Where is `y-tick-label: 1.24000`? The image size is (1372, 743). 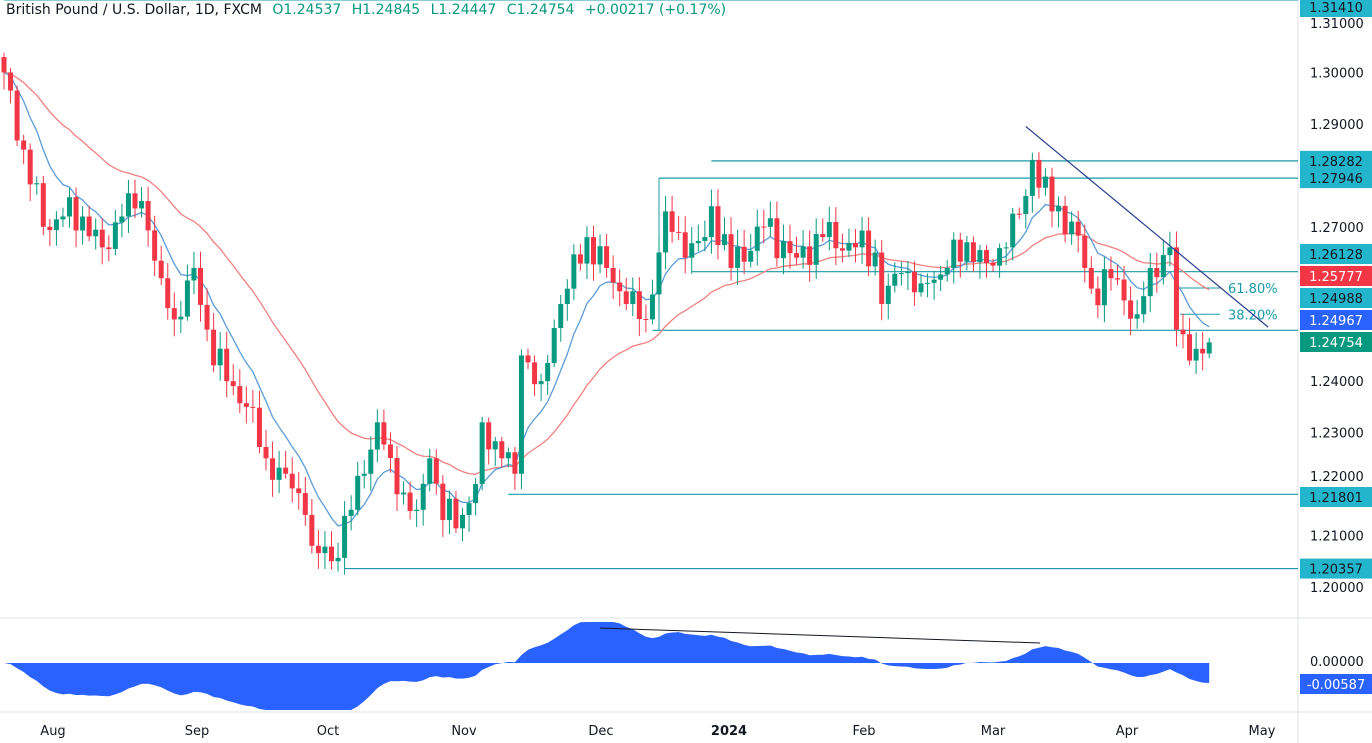 y-tick-label: 1.24000 is located at coordinates (1337, 382).